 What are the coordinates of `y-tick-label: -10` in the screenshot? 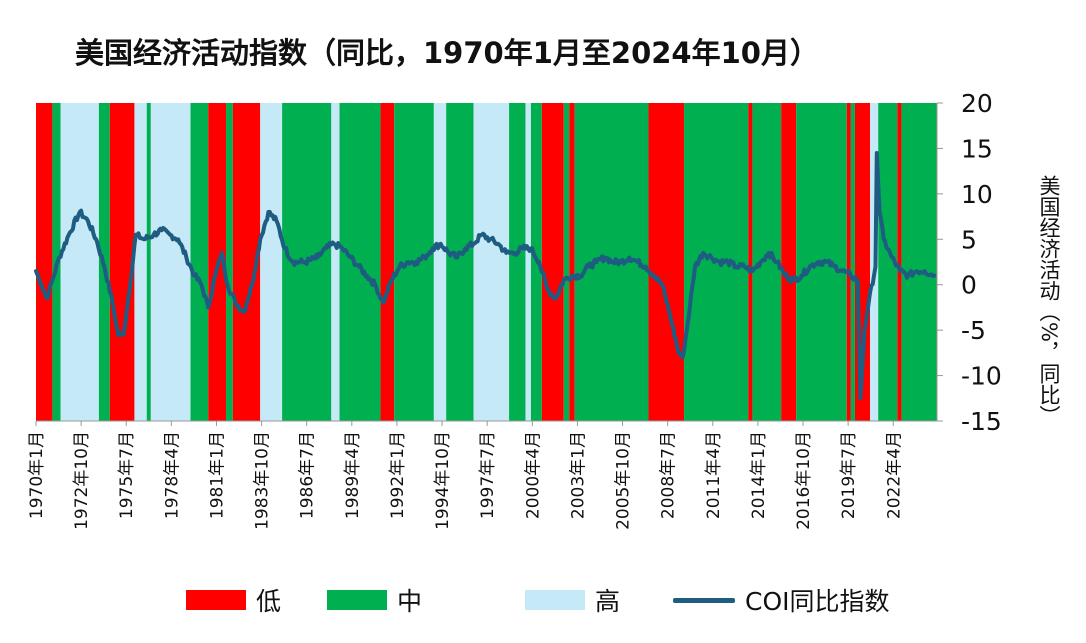 It's located at (981, 376).